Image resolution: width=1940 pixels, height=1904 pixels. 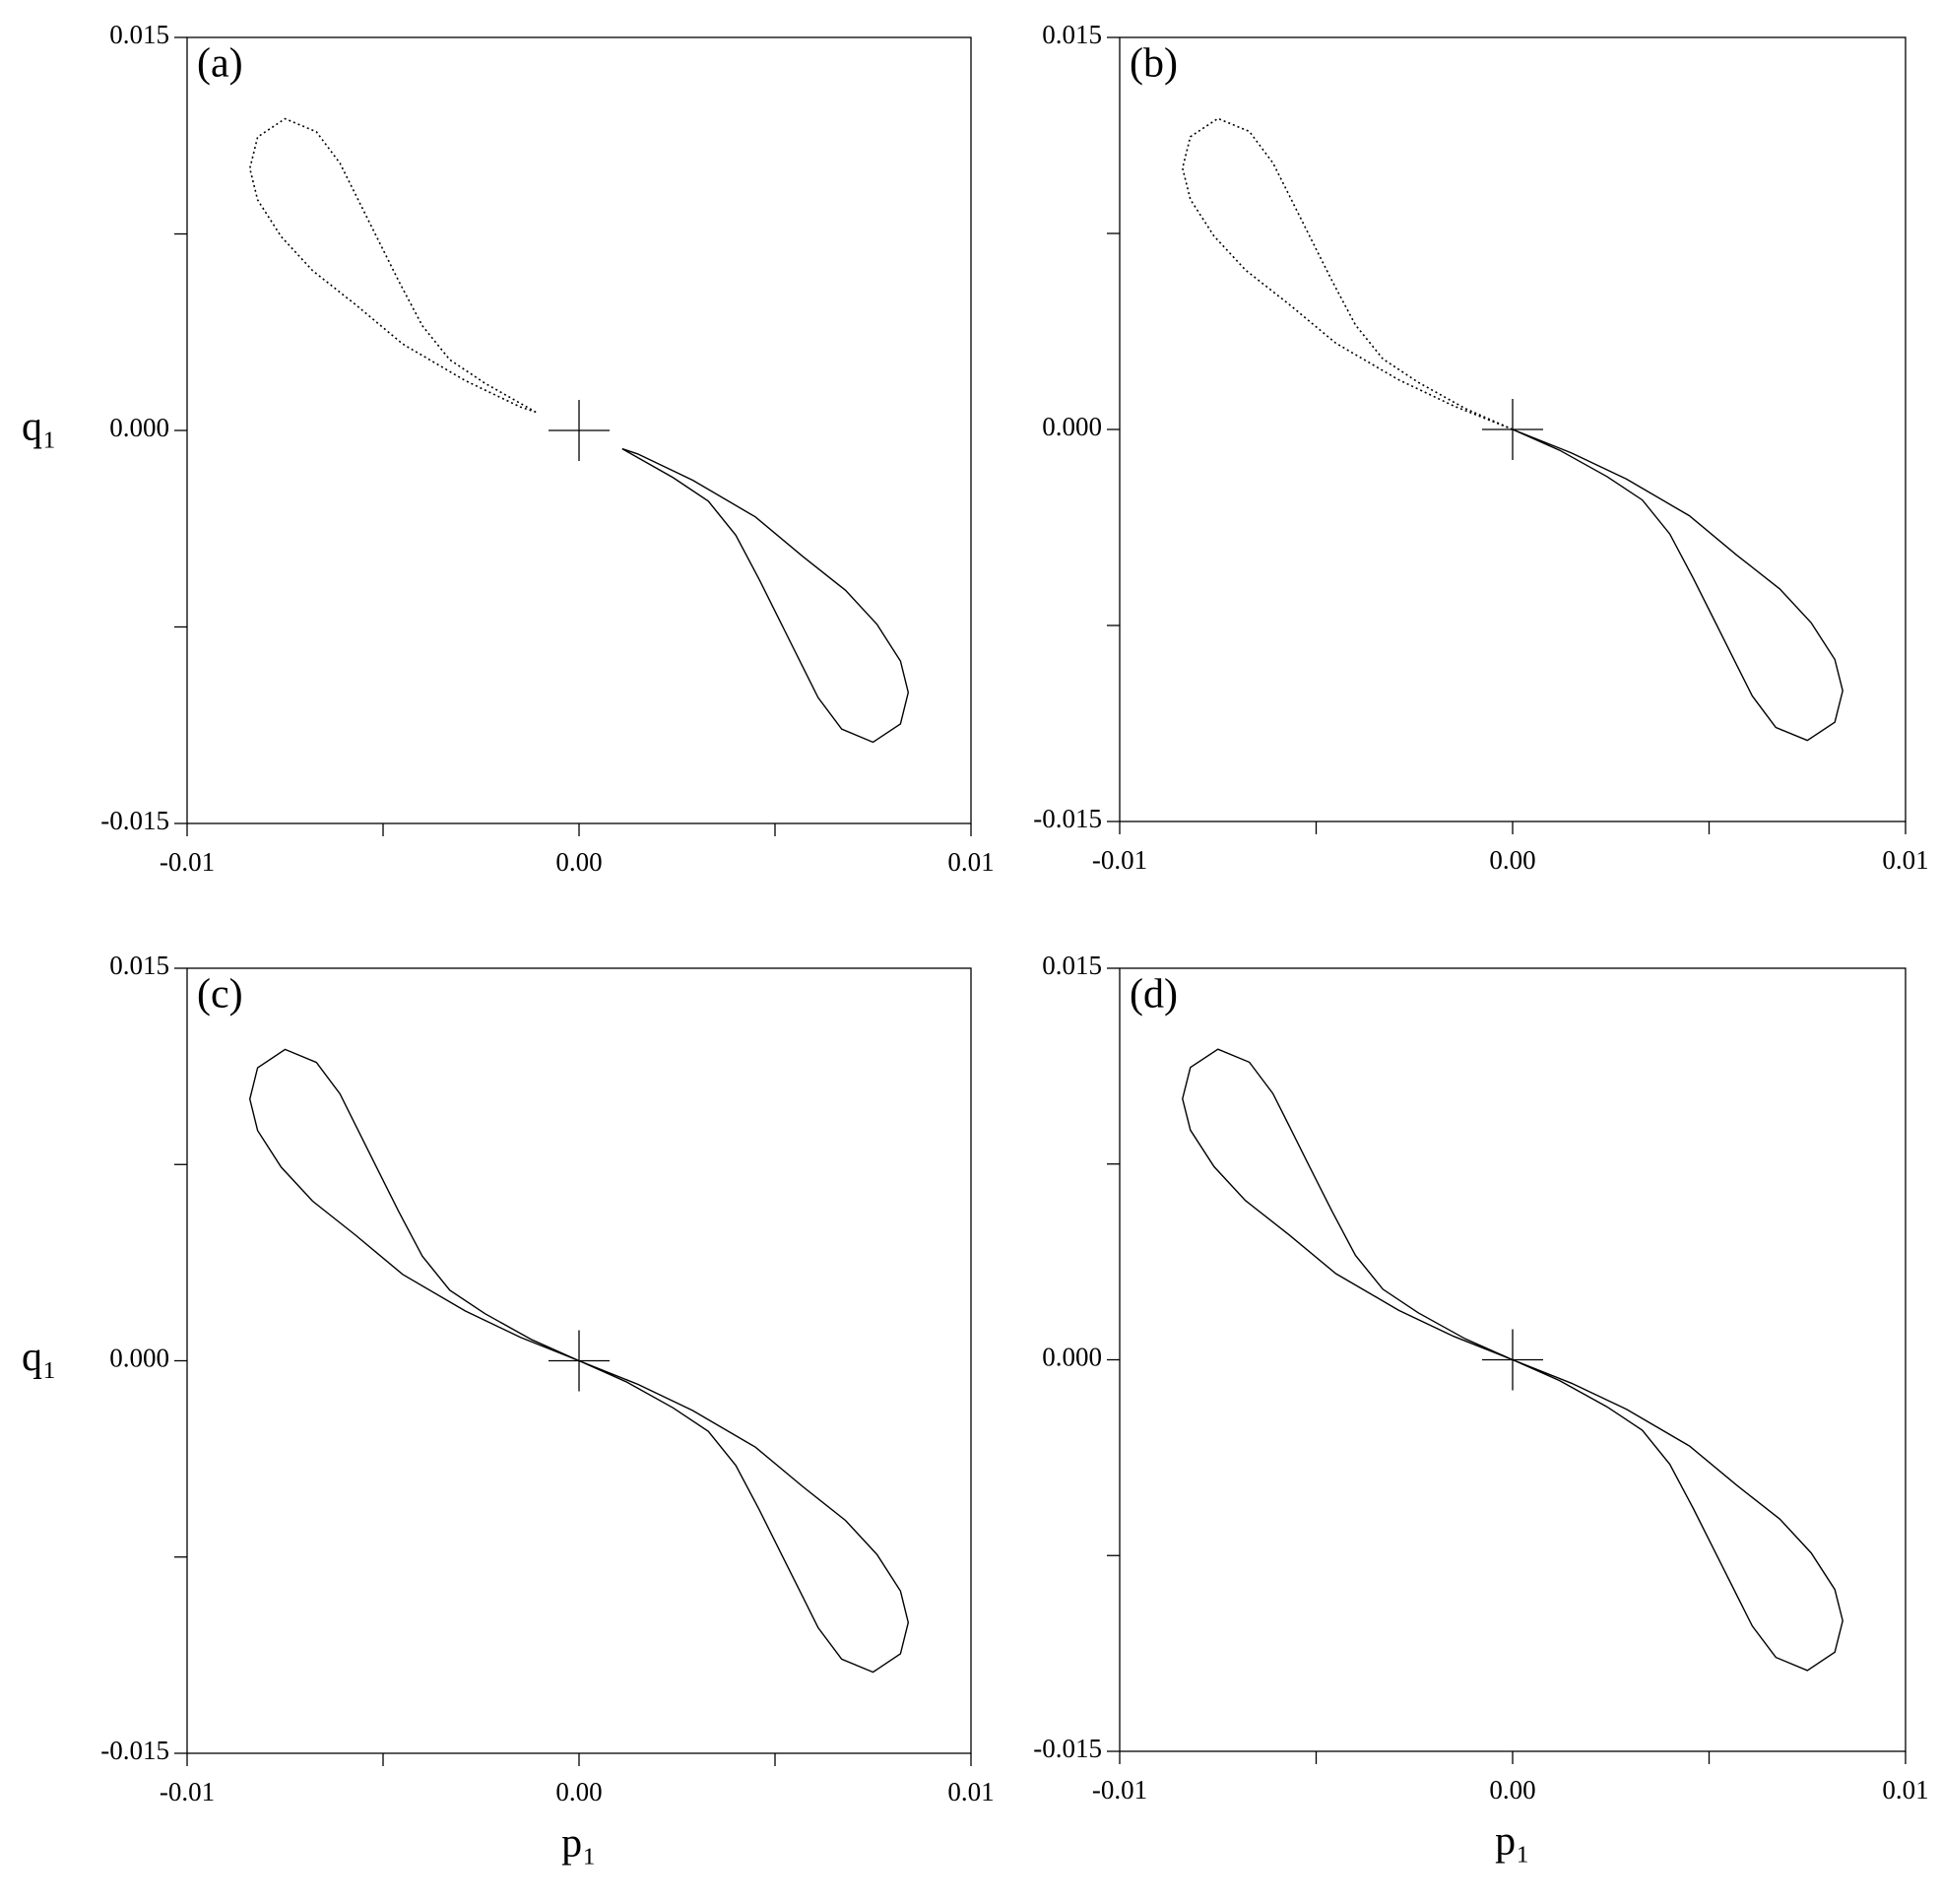 I want to click on panel-label: (d), so click(x=1154, y=995).